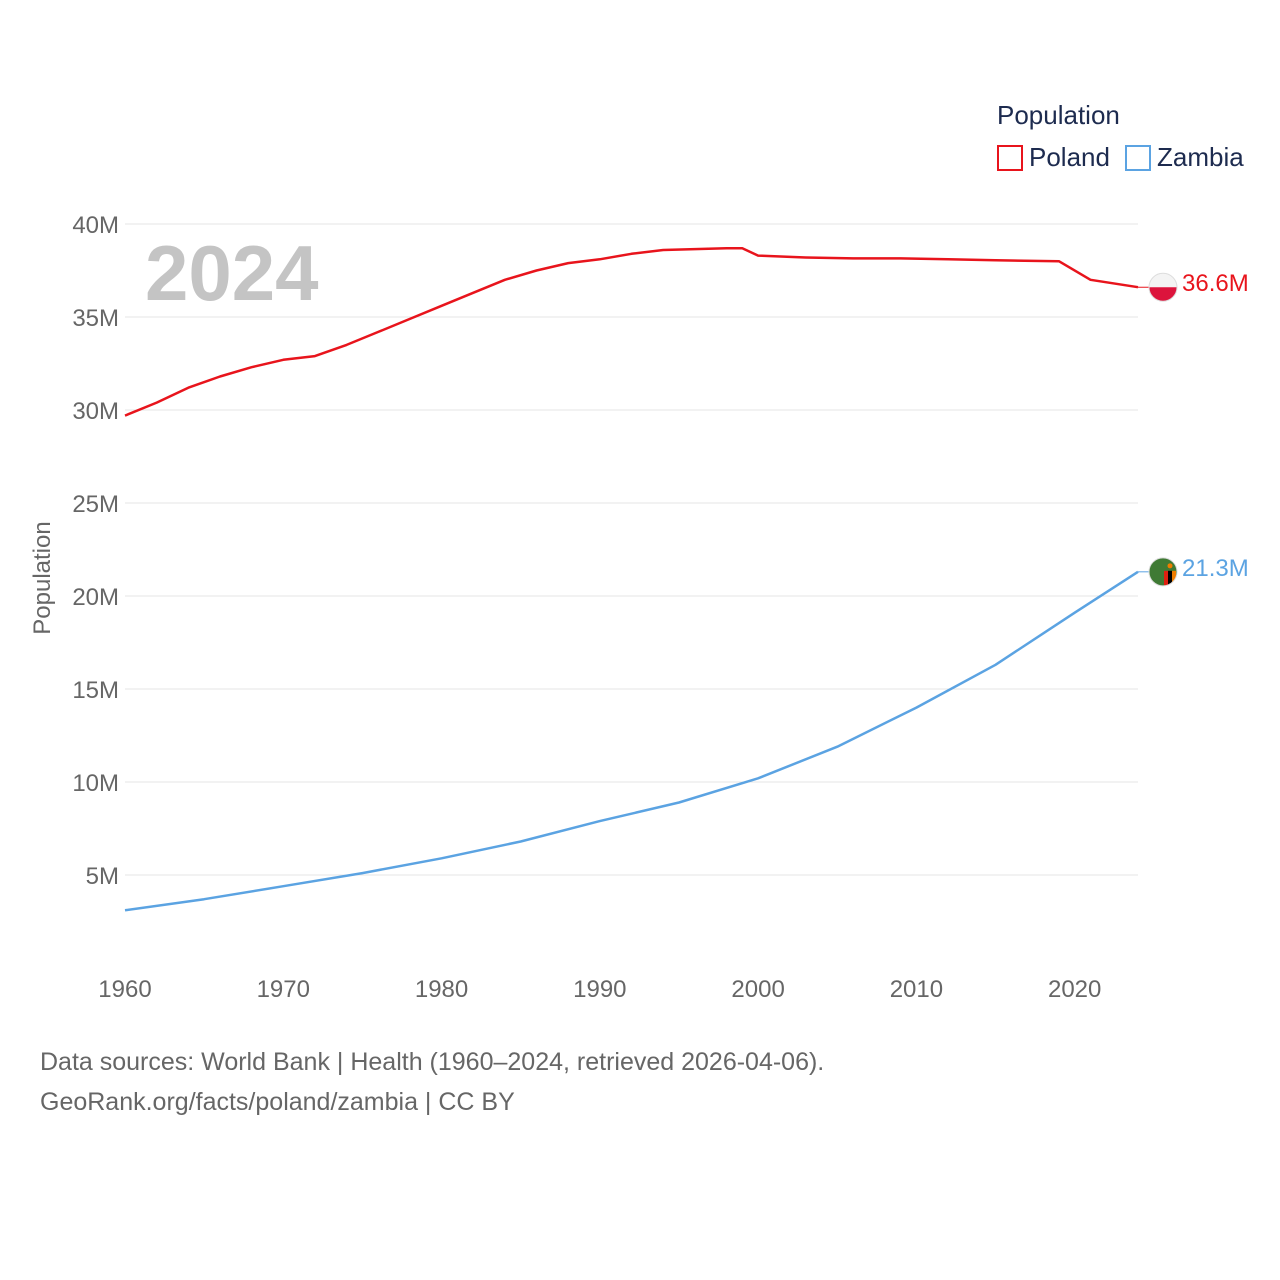 The height and width of the screenshot is (1280, 1280). What do you see at coordinates (283, 989) in the screenshot?
I see `x-tick-label: 1970` at bounding box center [283, 989].